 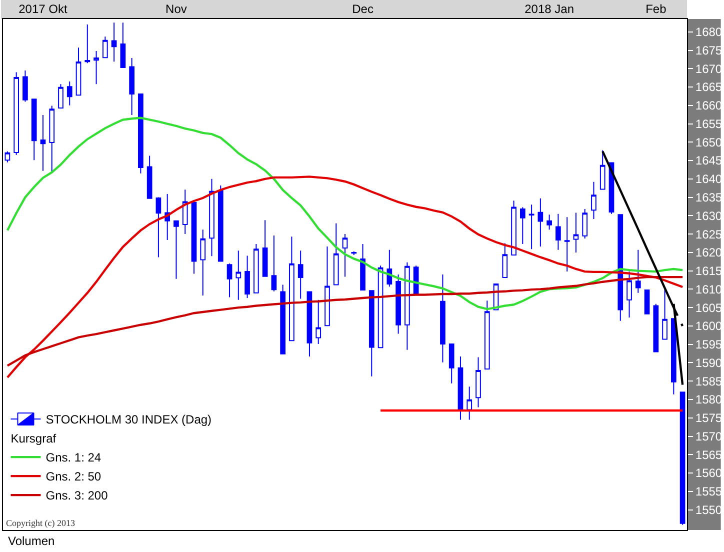 I want to click on x-tick-label: Feb, so click(x=656, y=9).